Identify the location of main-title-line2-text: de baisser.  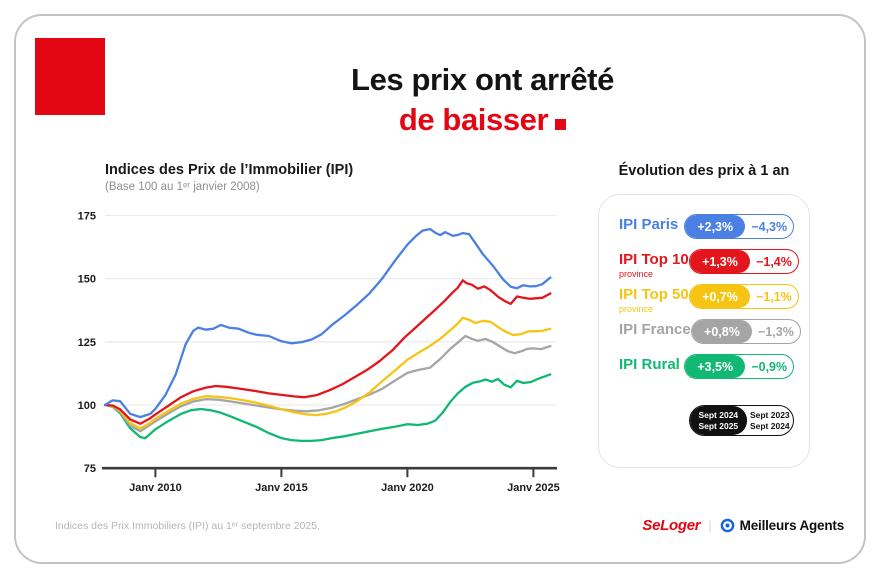
(473, 119).